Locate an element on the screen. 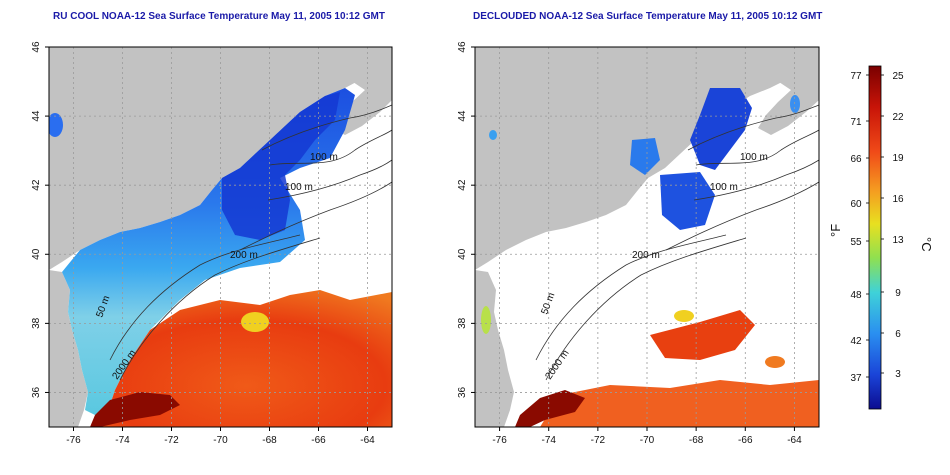  left-lon-tick-label: -68 is located at coordinates (269, 440).